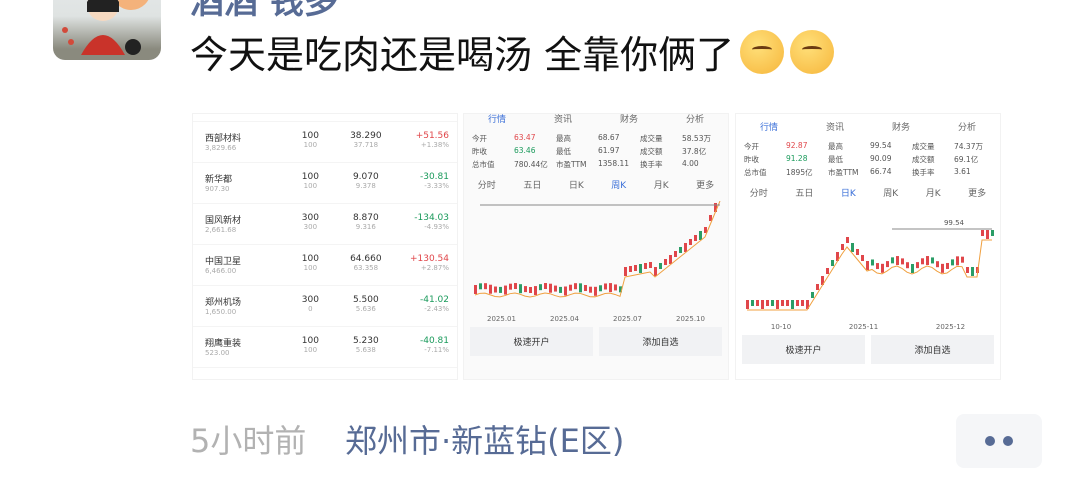  Describe the element at coordinates (462, 55) in the screenshot. I see `post-text-content: 今天是吃肉还是喝汤 全靠你俩了` at that location.